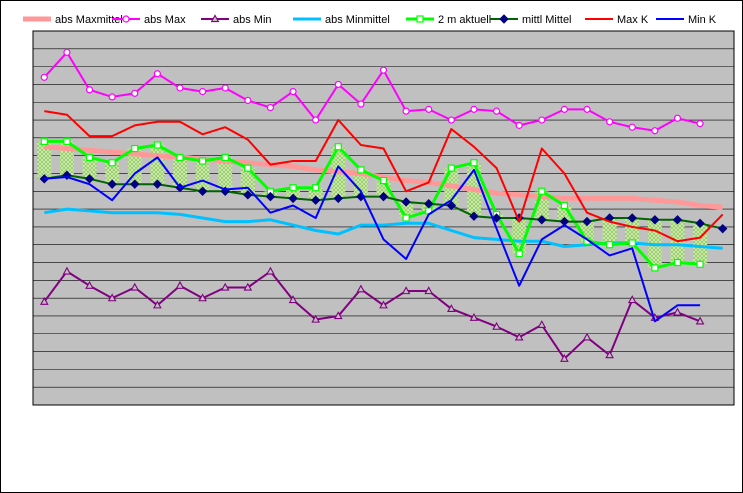 Image resolution: width=743 pixels, height=493 pixels. I want to click on legend-label: abs Min, so click(252, 20).